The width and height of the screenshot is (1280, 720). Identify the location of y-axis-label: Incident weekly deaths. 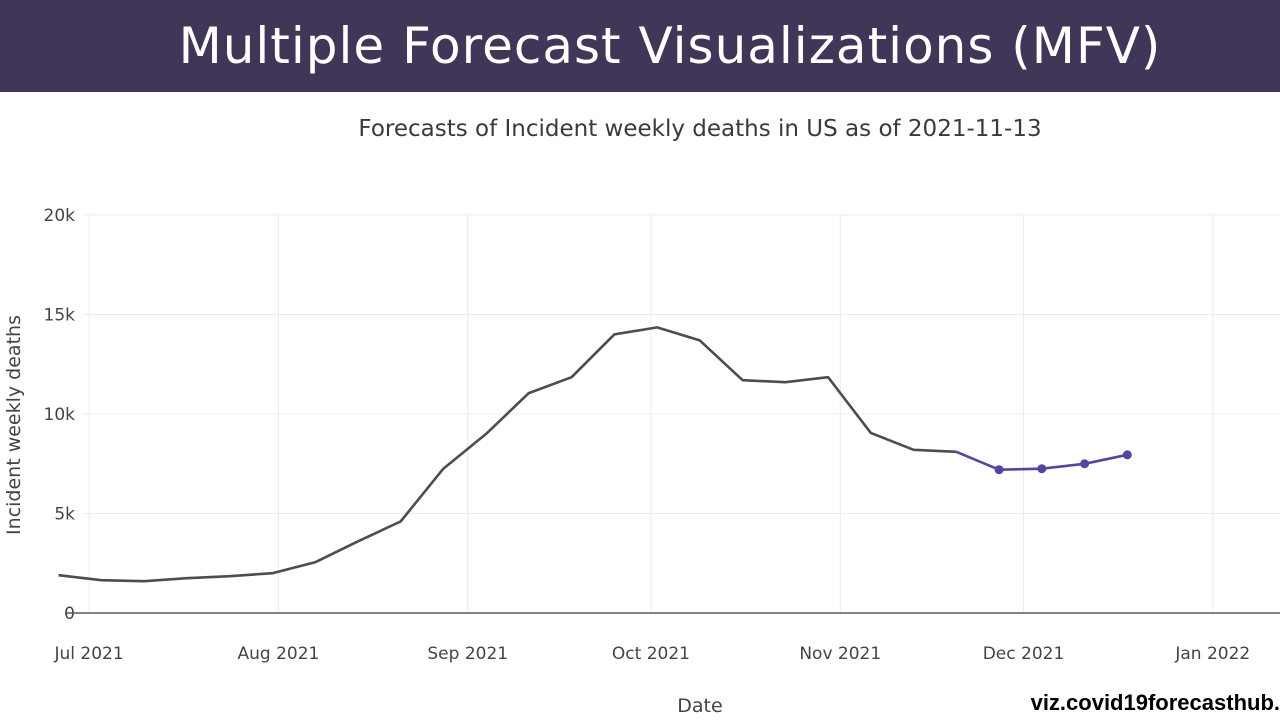
(14, 425).